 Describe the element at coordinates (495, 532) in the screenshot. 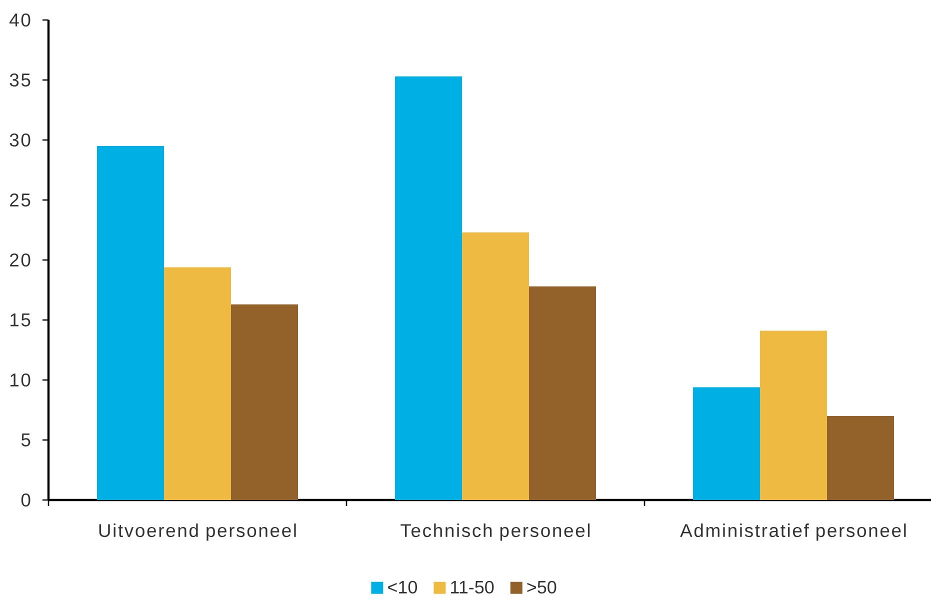

I see `x-tick-label: Technisch personeel` at that location.